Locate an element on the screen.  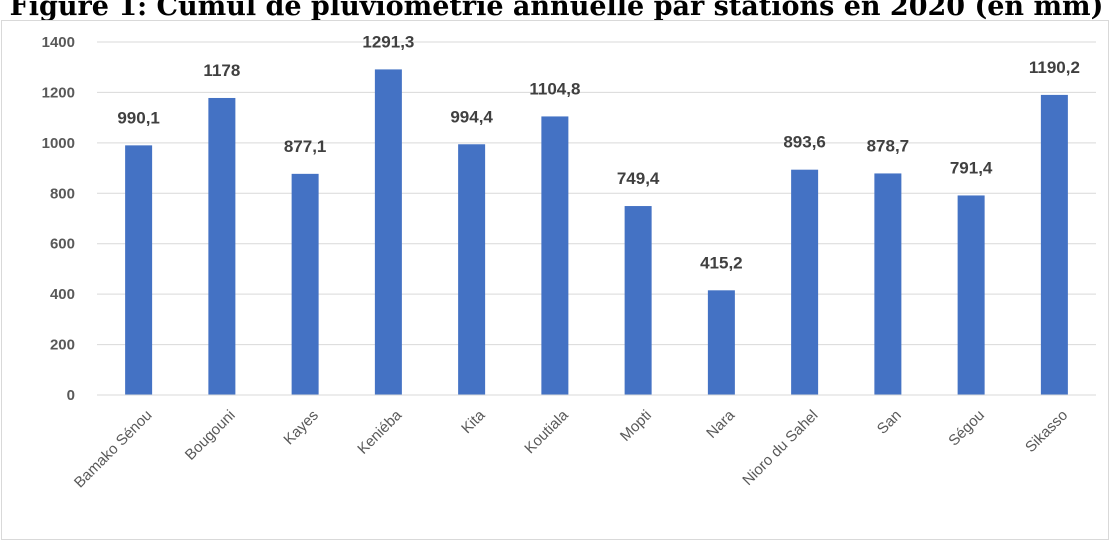
x-tick-label: Nara is located at coordinates (720, 423).